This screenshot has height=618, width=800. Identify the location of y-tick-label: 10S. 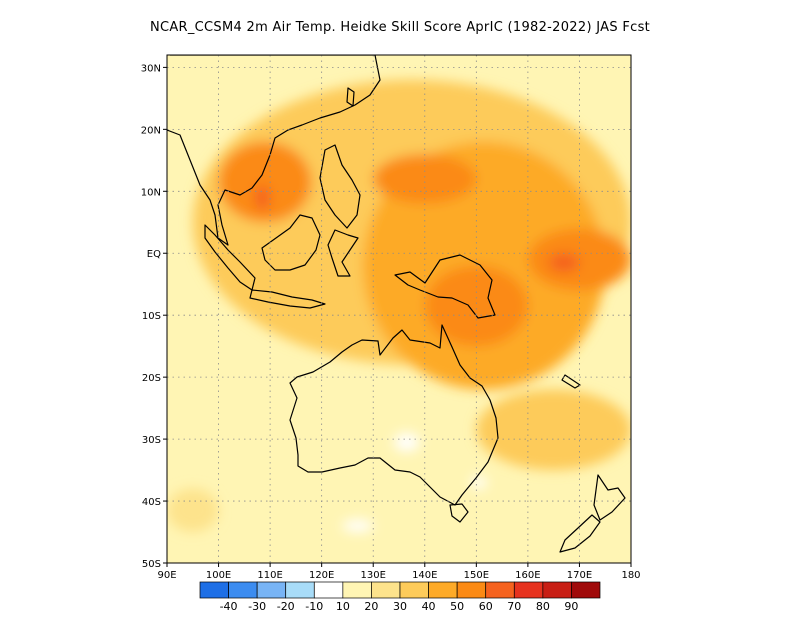
(151, 316).